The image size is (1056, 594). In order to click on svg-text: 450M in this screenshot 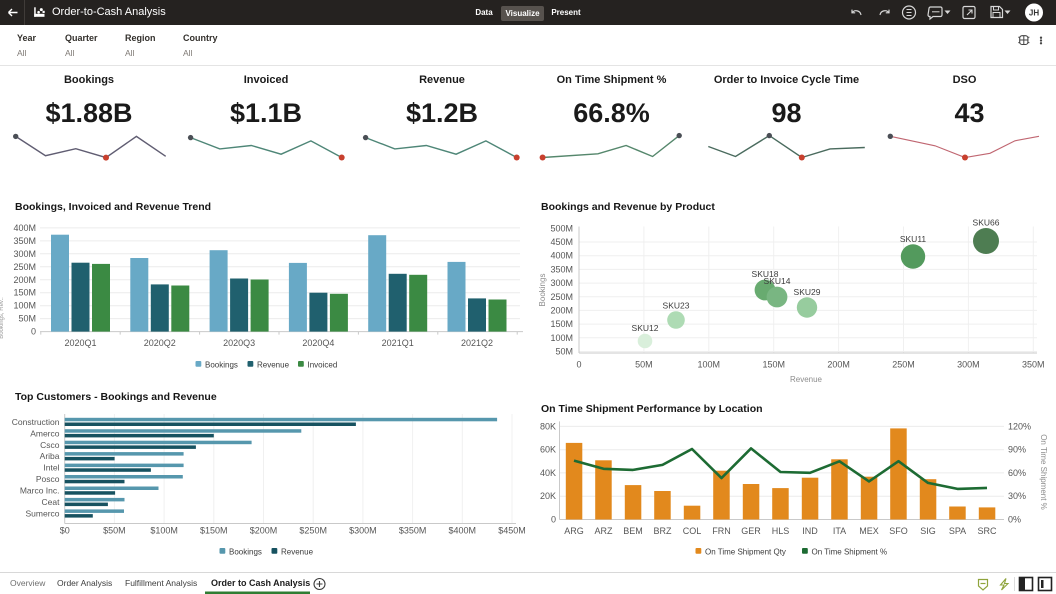, I will do `click(561, 242)`.